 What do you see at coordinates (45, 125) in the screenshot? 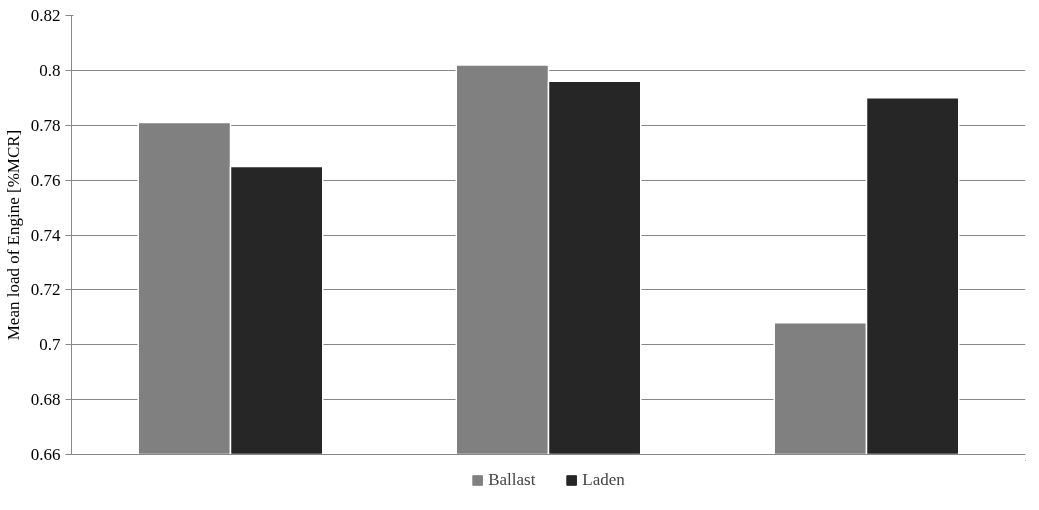
I see `y-tick-label: 0.78` at bounding box center [45, 125].